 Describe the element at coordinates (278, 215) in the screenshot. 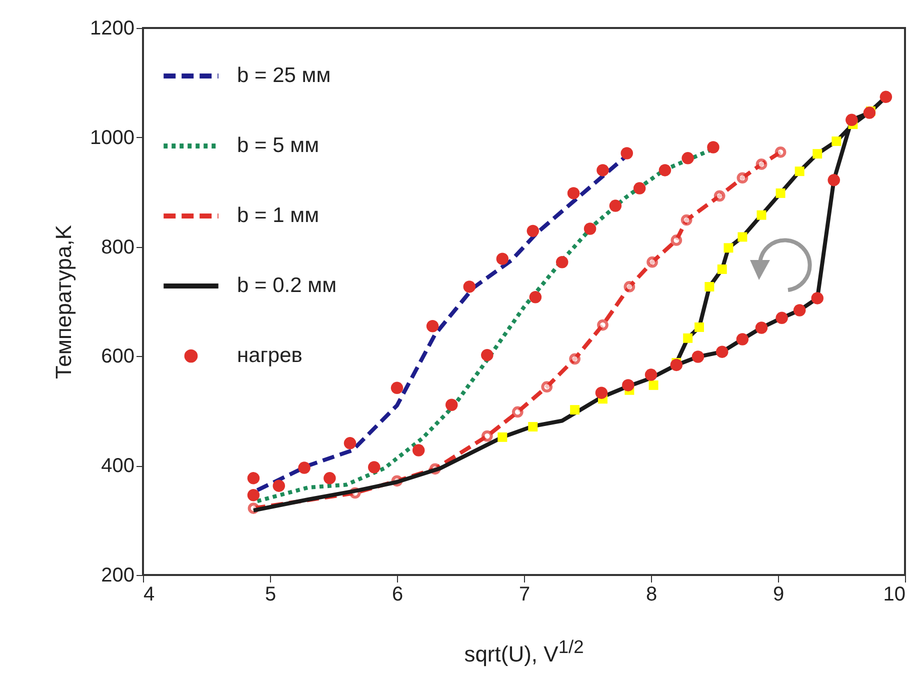

I see `legend-label: b = 1 мм` at that location.